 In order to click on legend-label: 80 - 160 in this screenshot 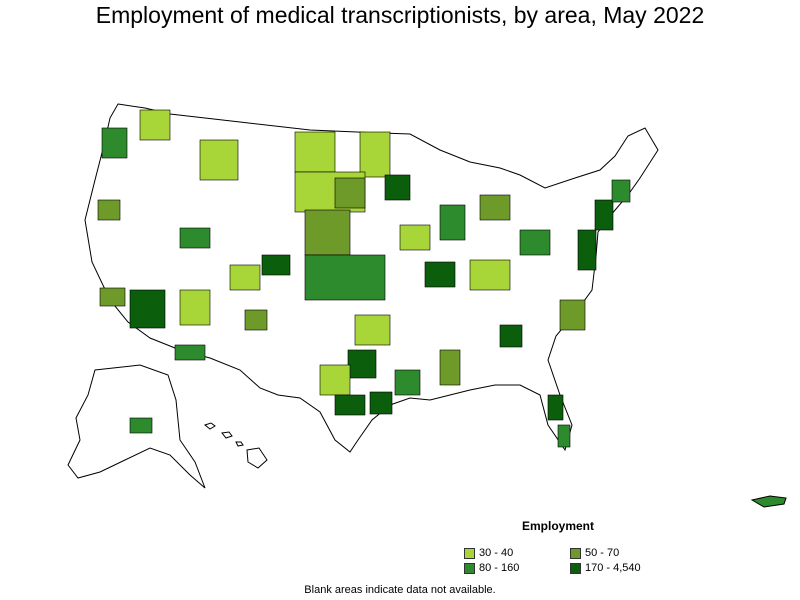, I will do `click(499, 568)`.